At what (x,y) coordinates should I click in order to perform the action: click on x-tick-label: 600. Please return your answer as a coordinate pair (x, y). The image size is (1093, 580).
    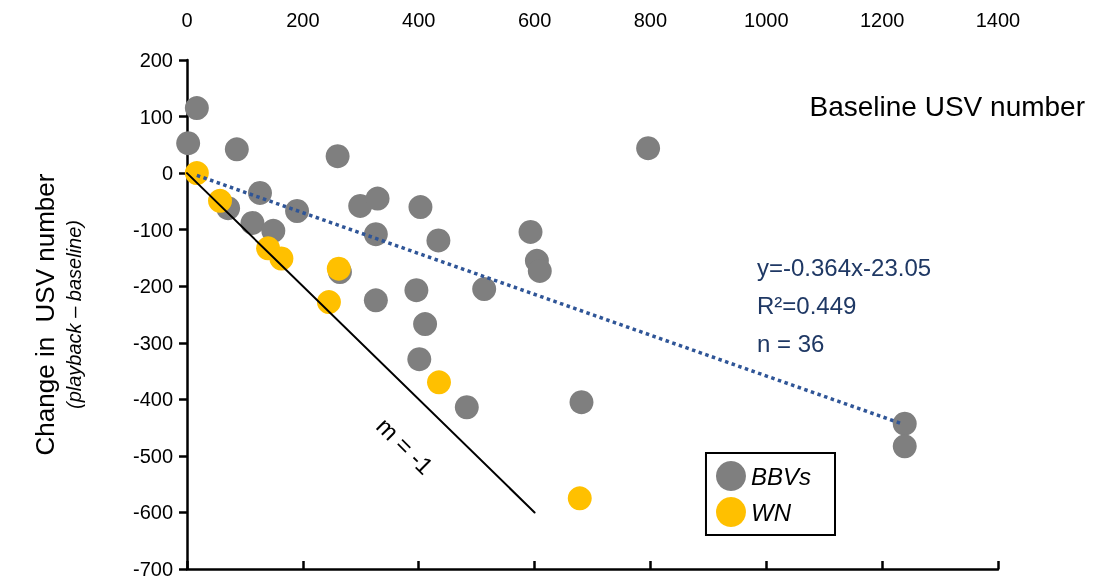
    Looking at the image, I should click on (534, 20).